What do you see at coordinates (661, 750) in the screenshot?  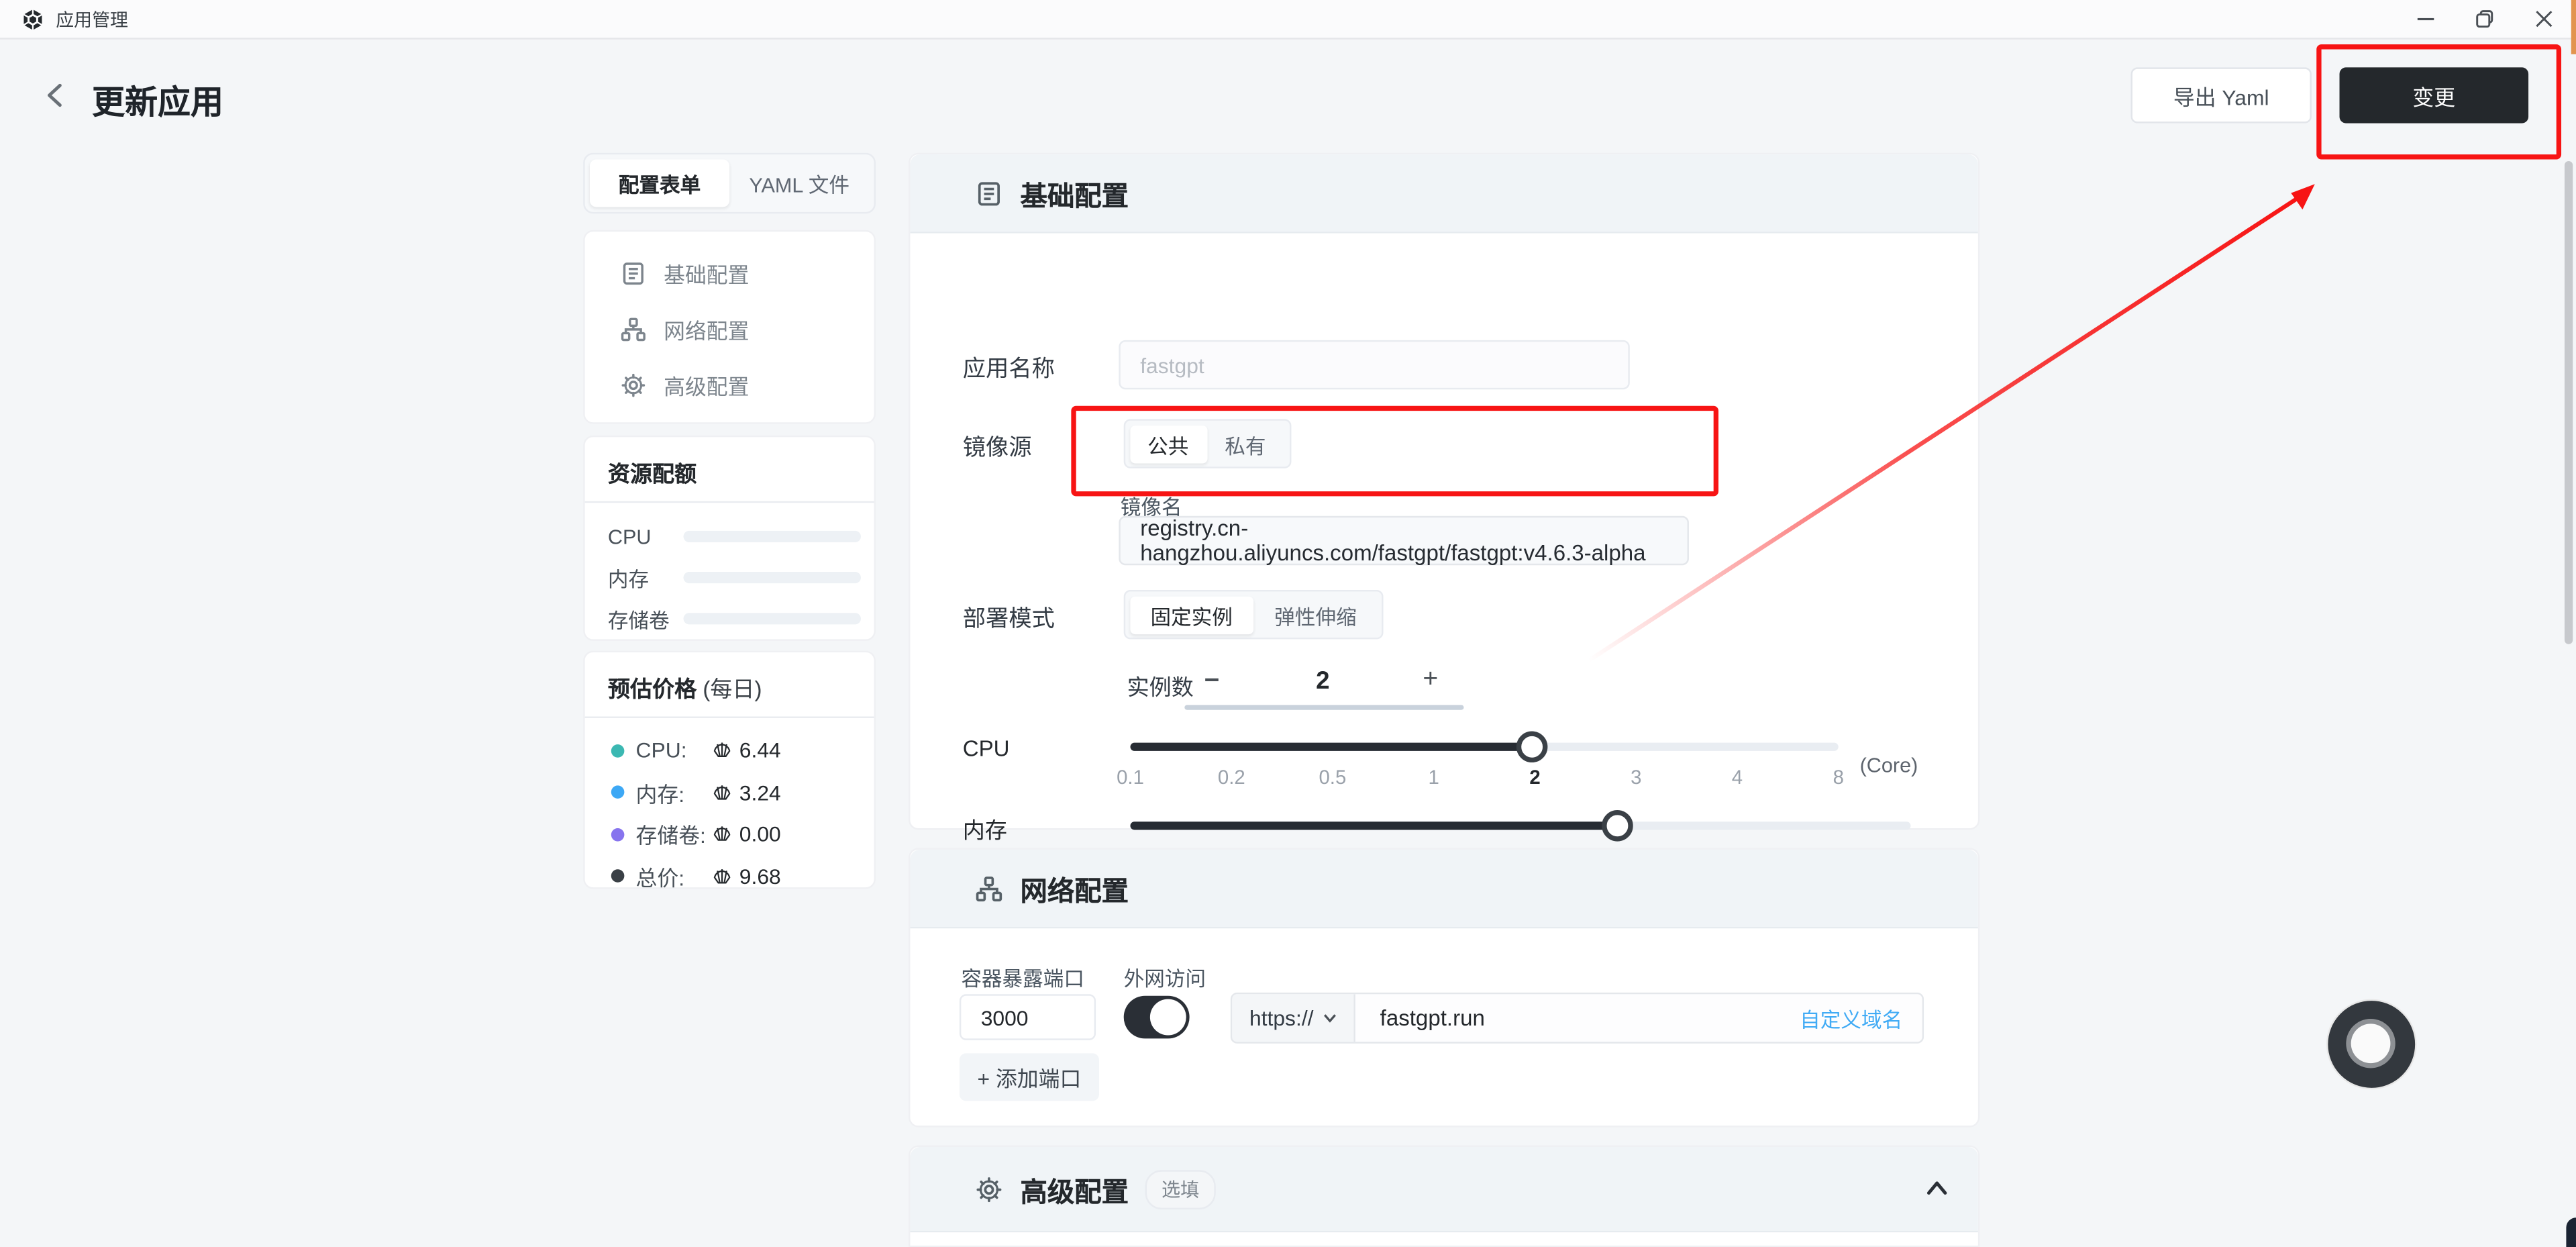 I see `price-label: CPU:` at bounding box center [661, 750].